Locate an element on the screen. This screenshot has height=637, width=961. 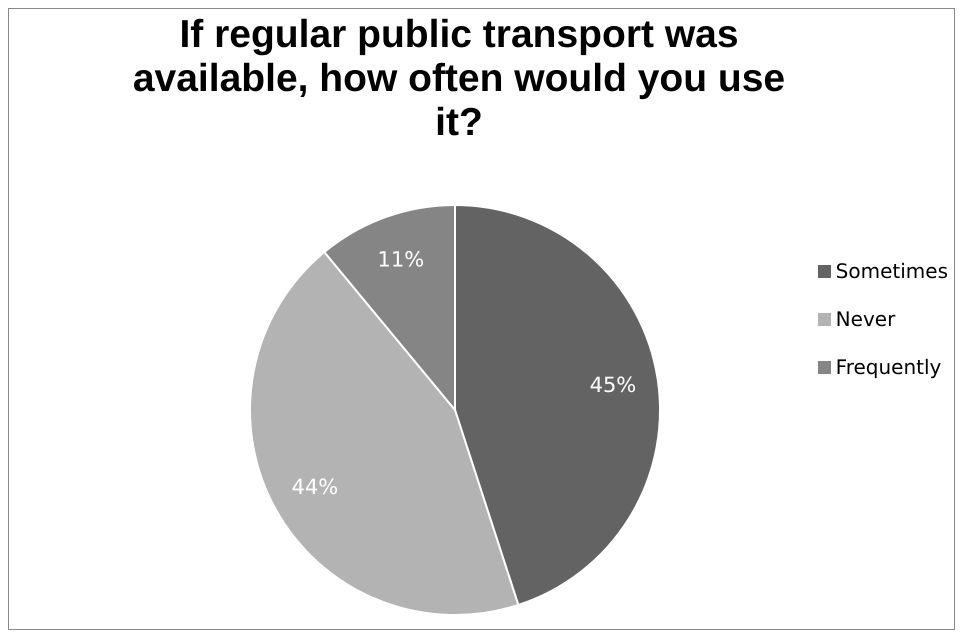
data-label: 44% is located at coordinates (315, 487).